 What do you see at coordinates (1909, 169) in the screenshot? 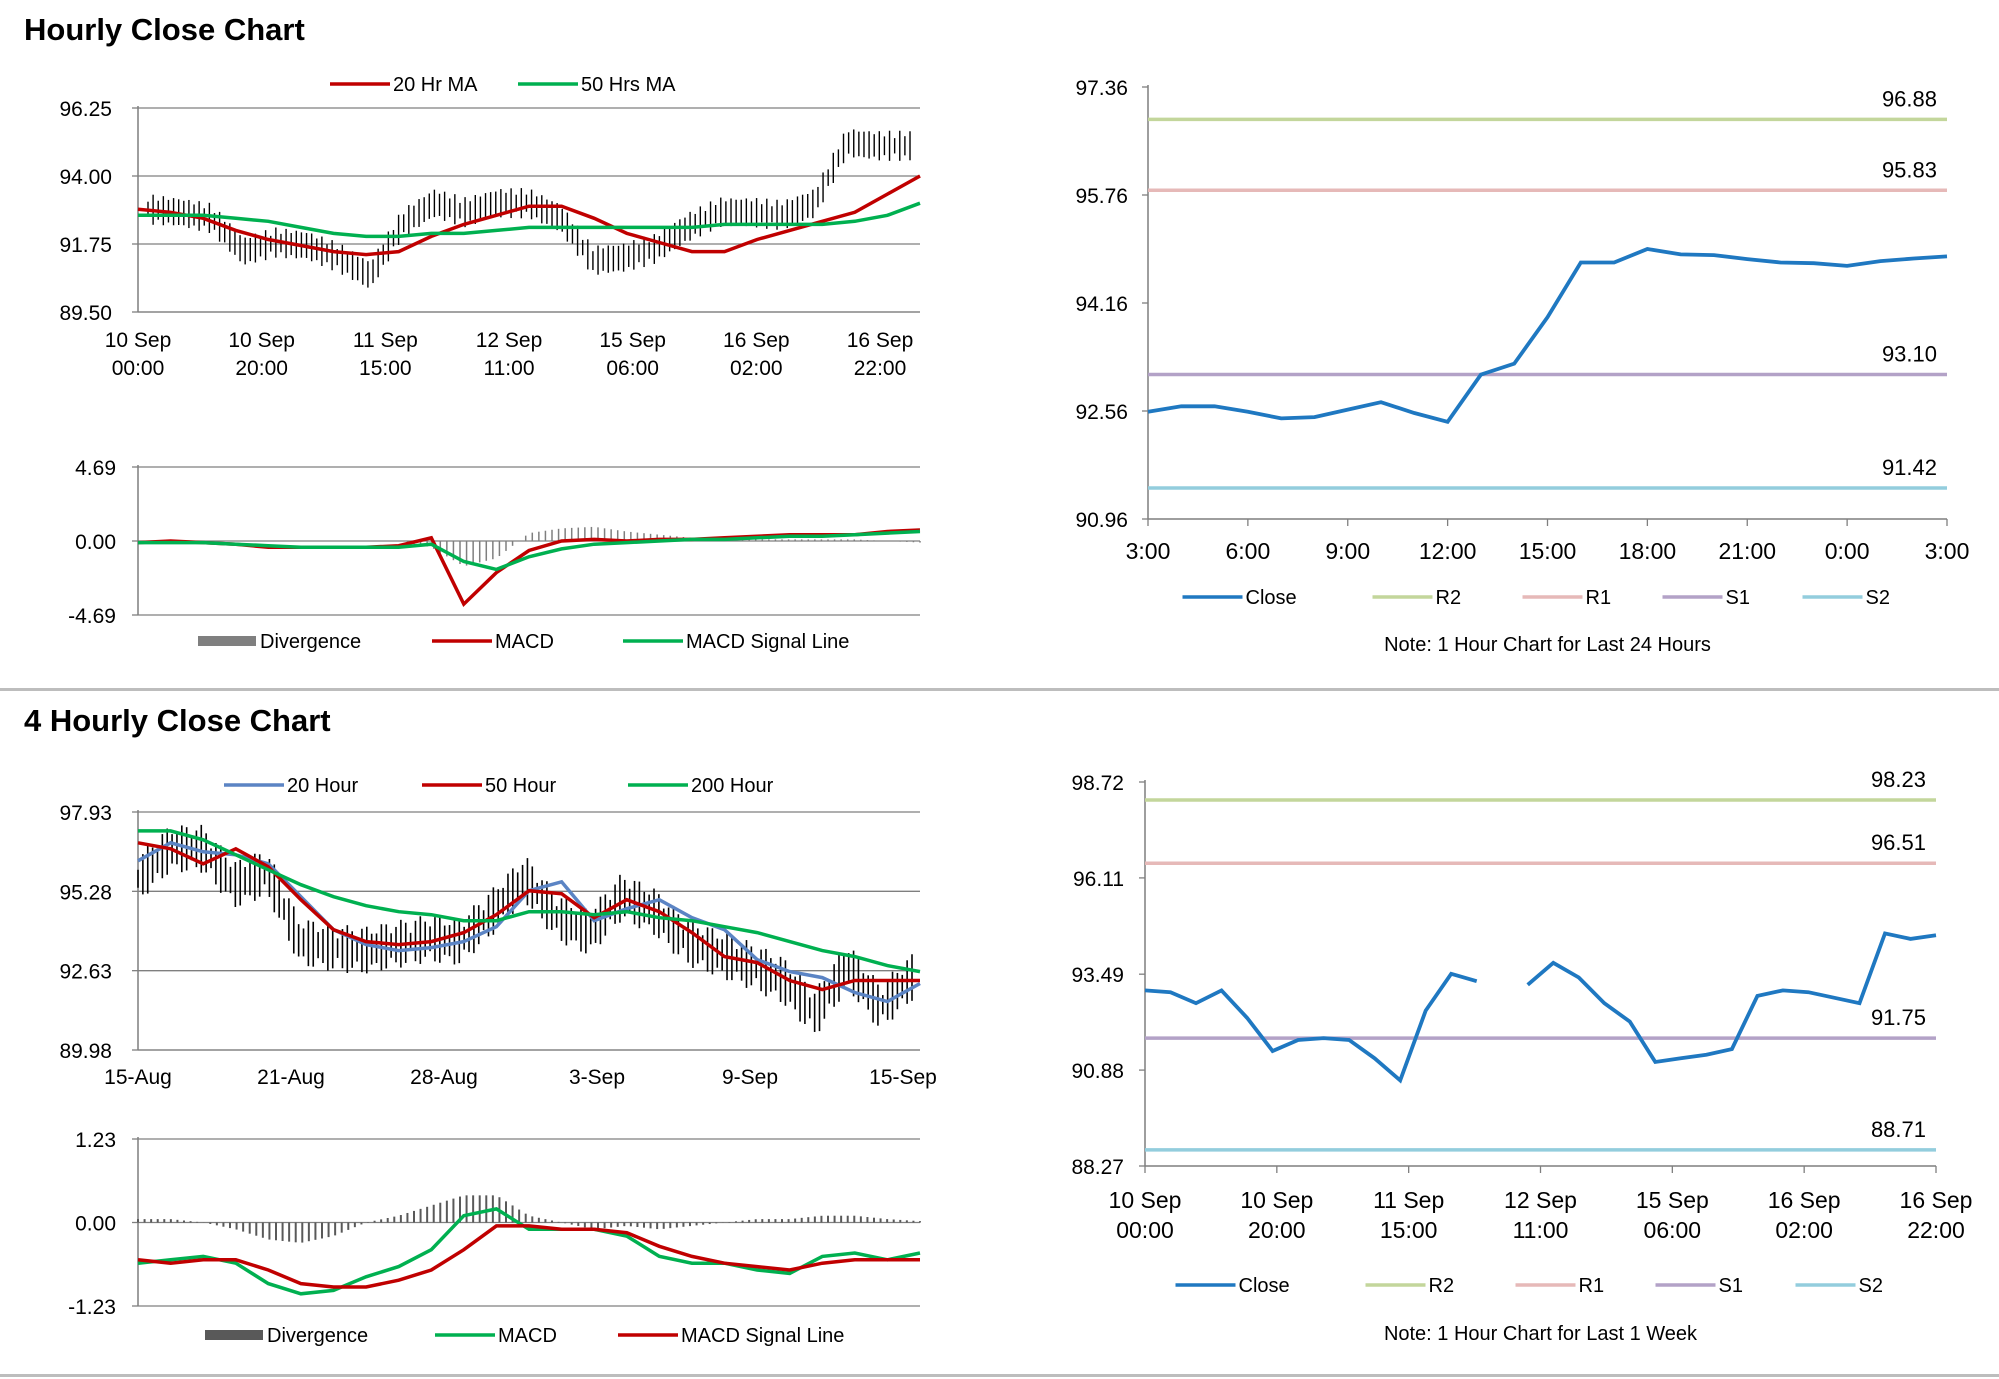
I see `level-label-r1: 95.83` at bounding box center [1909, 169].